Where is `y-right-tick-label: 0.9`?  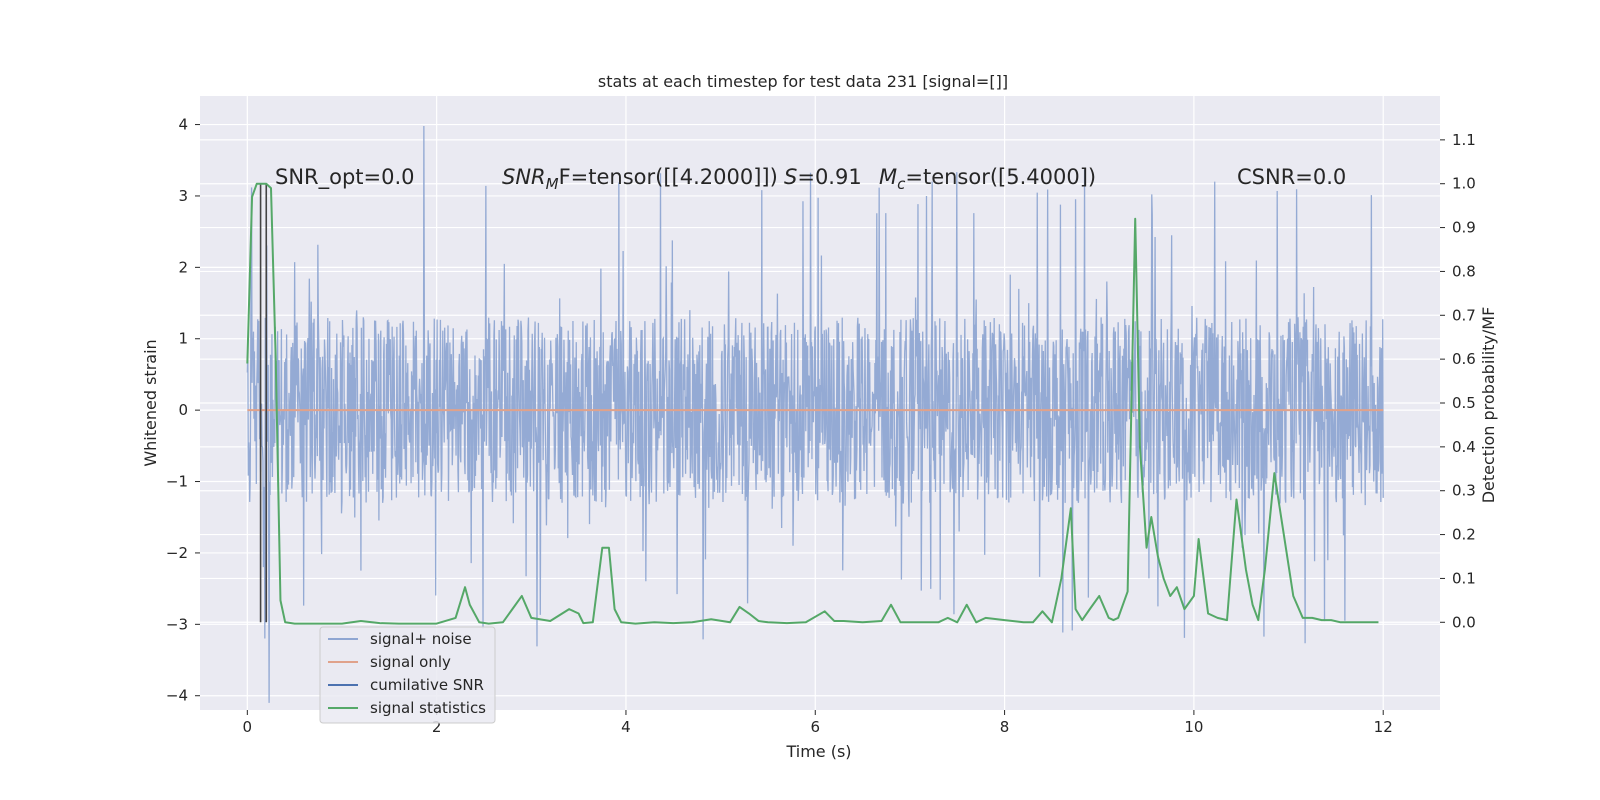
y-right-tick-label: 0.9 is located at coordinates (1464, 228).